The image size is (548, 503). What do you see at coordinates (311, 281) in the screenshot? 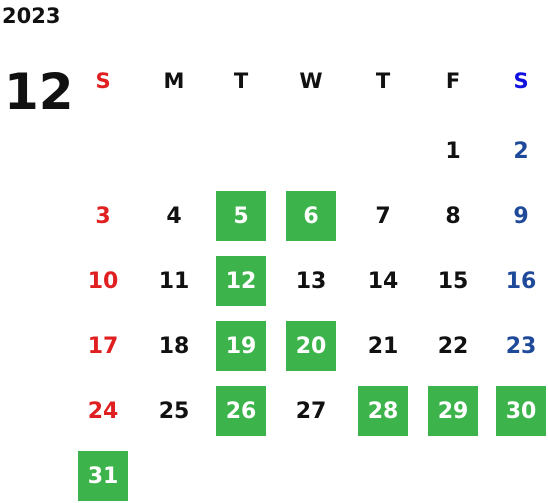
I see `day: 13` at bounding box center [311, 281].